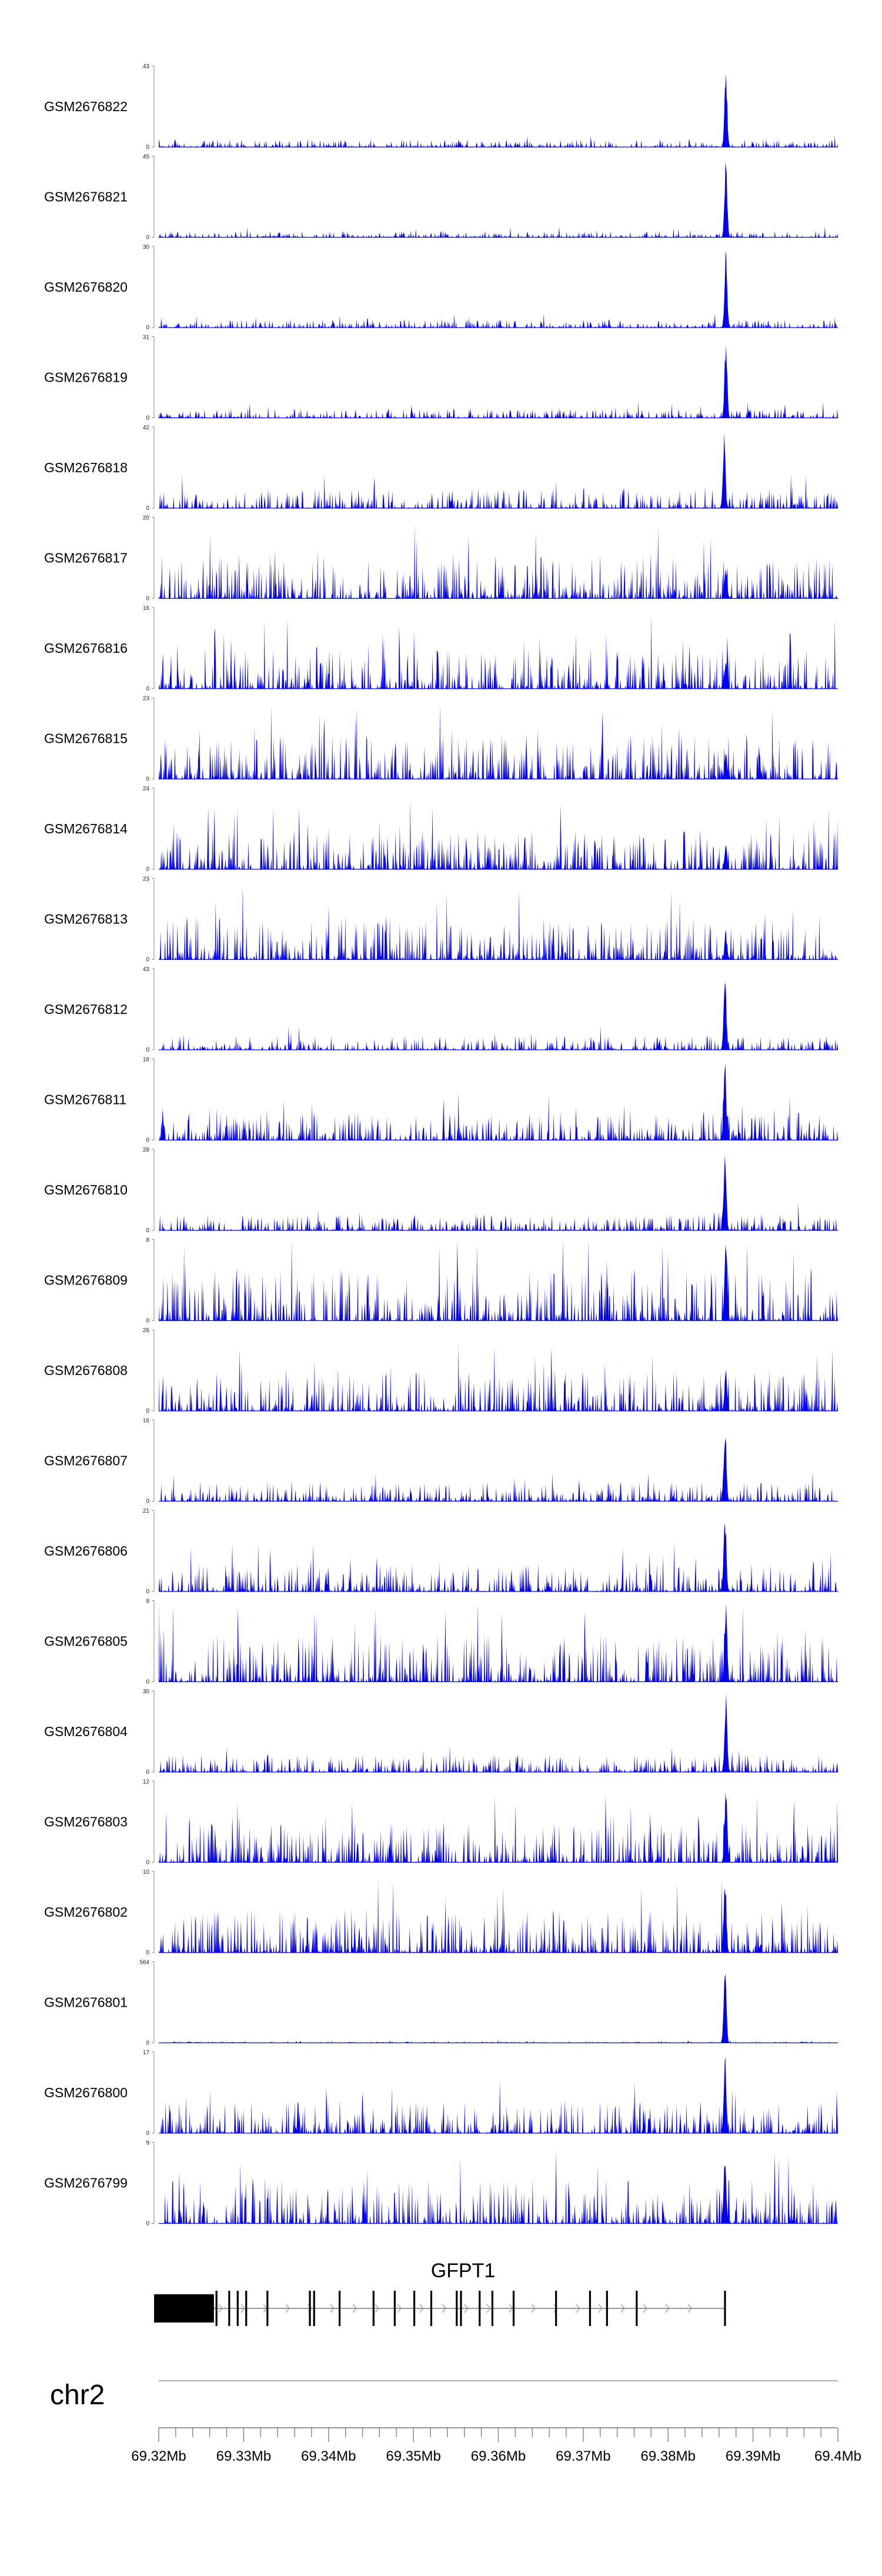 Image resolution: width=882 pixels, height=2576 pixels. What do you see at coordinates (146, 338) in the screenshot?
I see `y-max-label: 31` at bounding box center [146, 338].